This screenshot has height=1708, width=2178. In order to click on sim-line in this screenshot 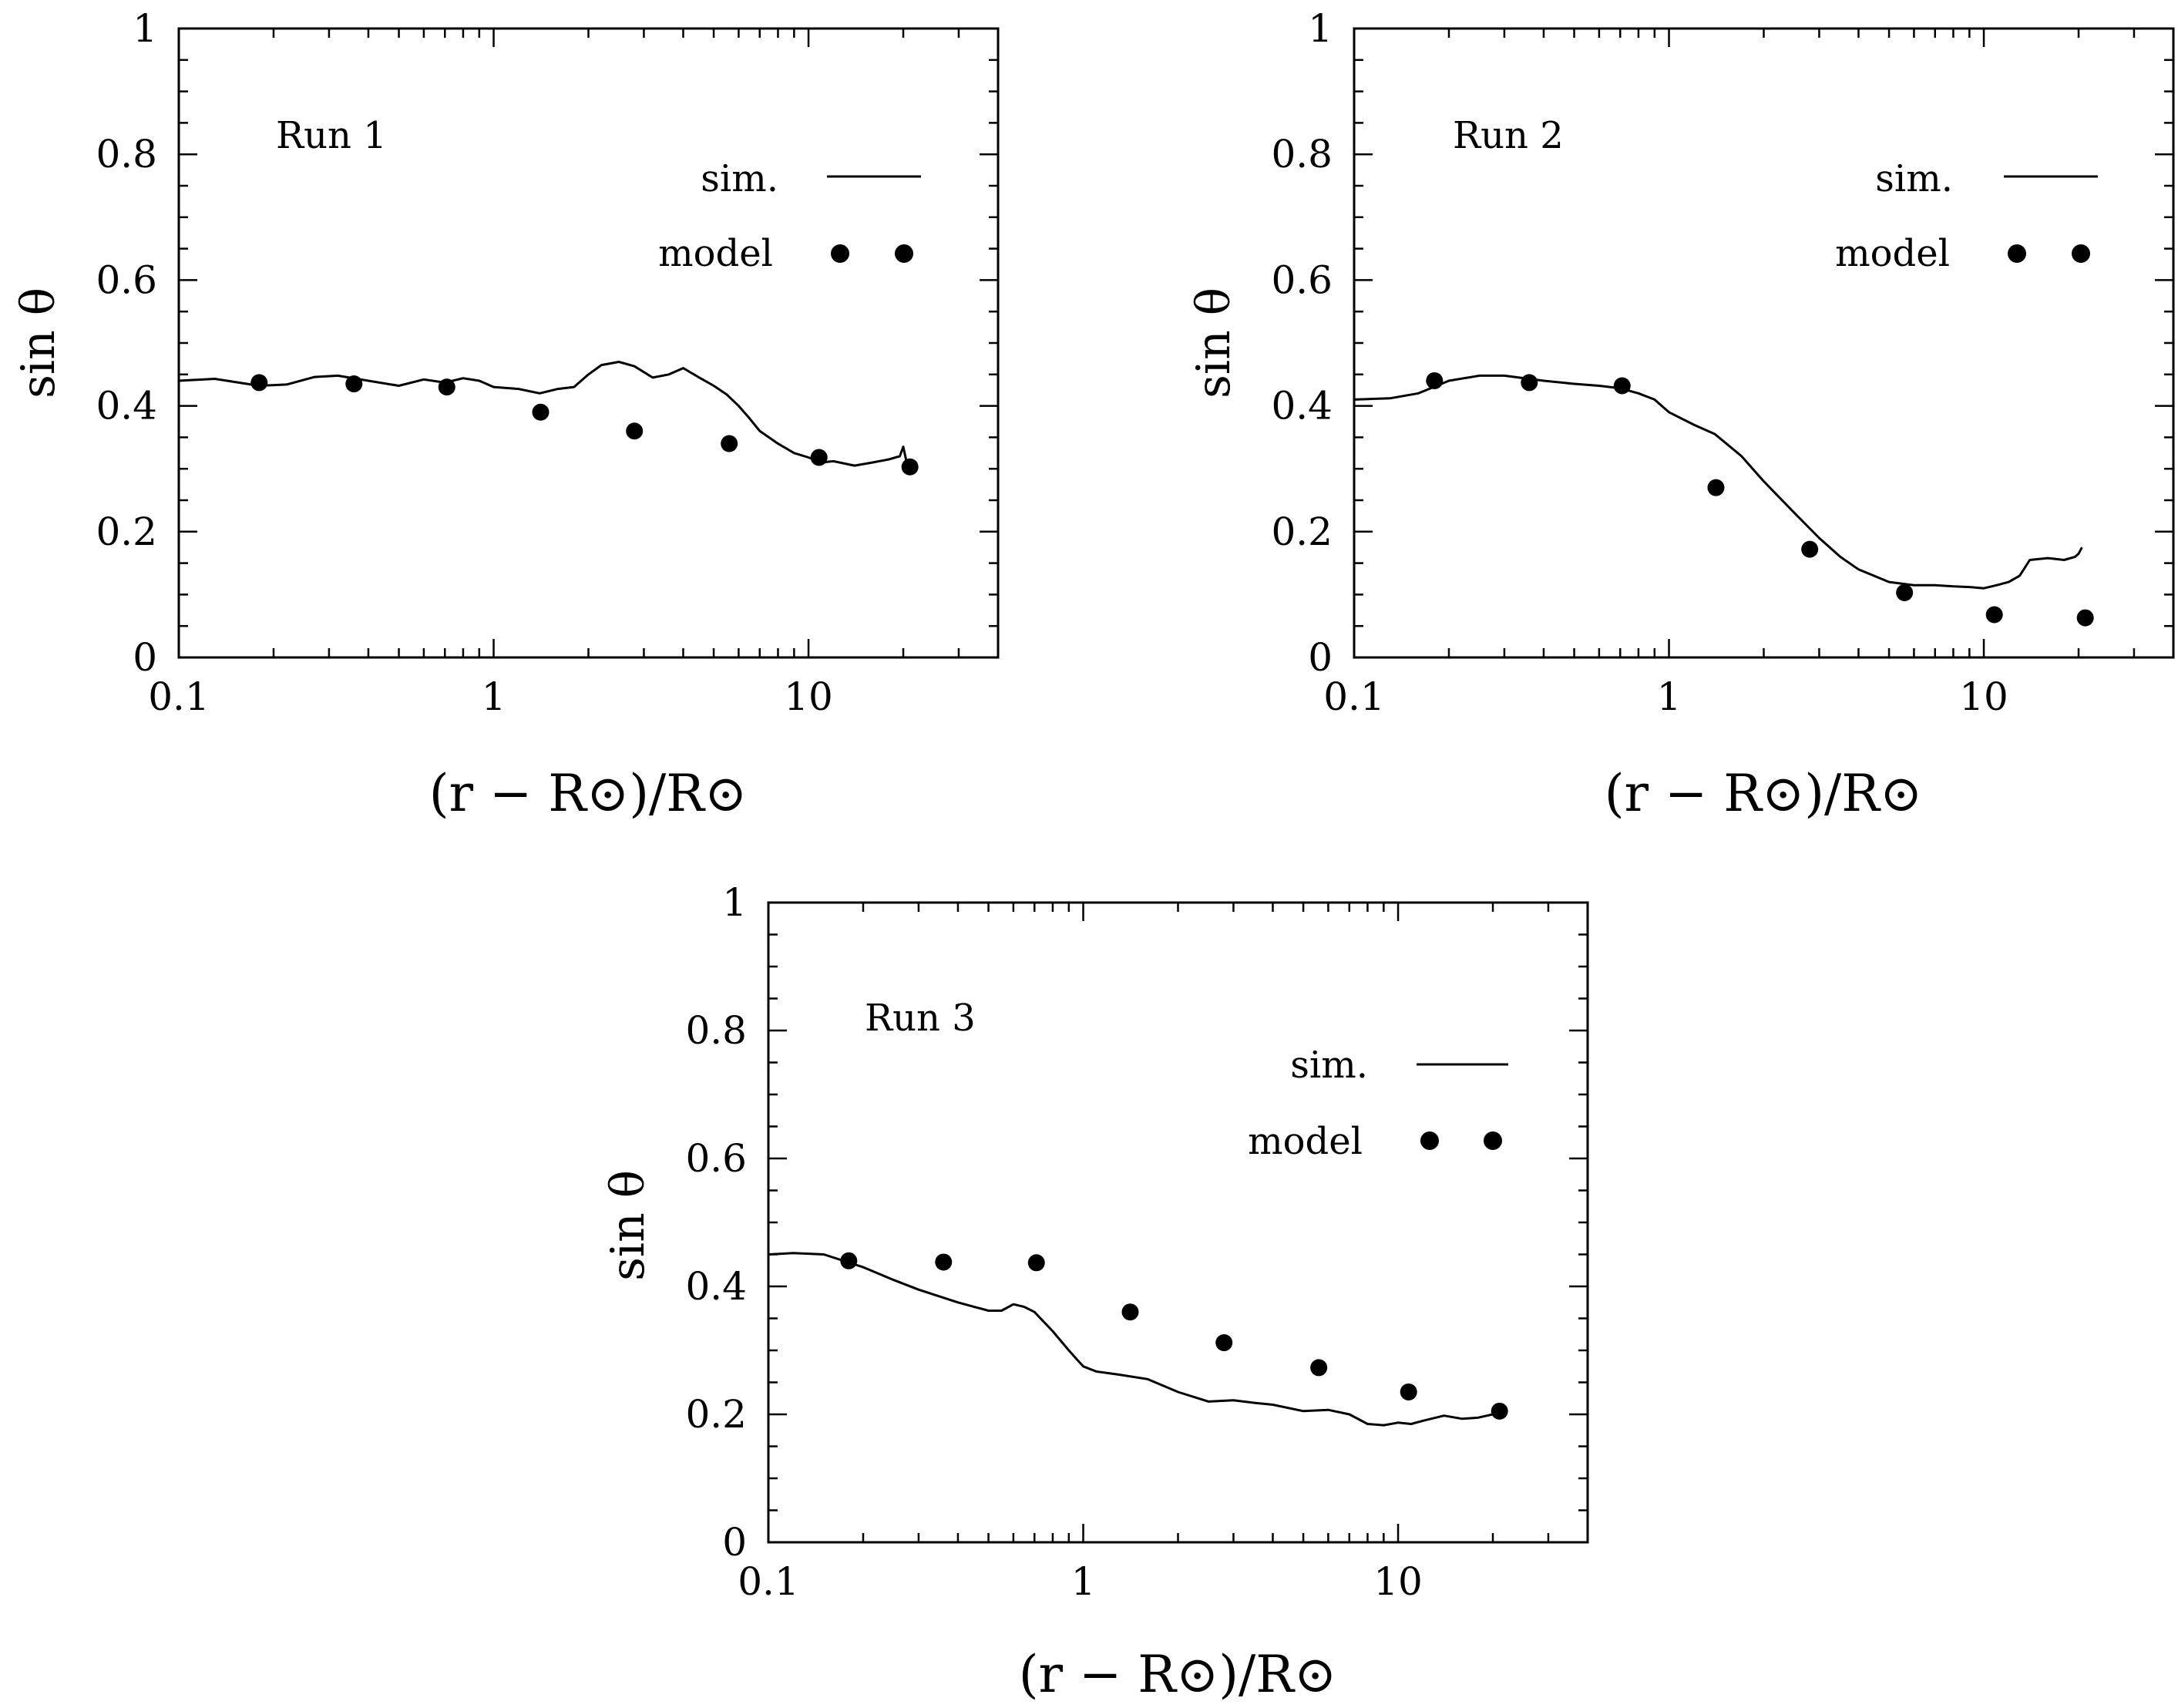, I will do `click(1134, 1339)`.